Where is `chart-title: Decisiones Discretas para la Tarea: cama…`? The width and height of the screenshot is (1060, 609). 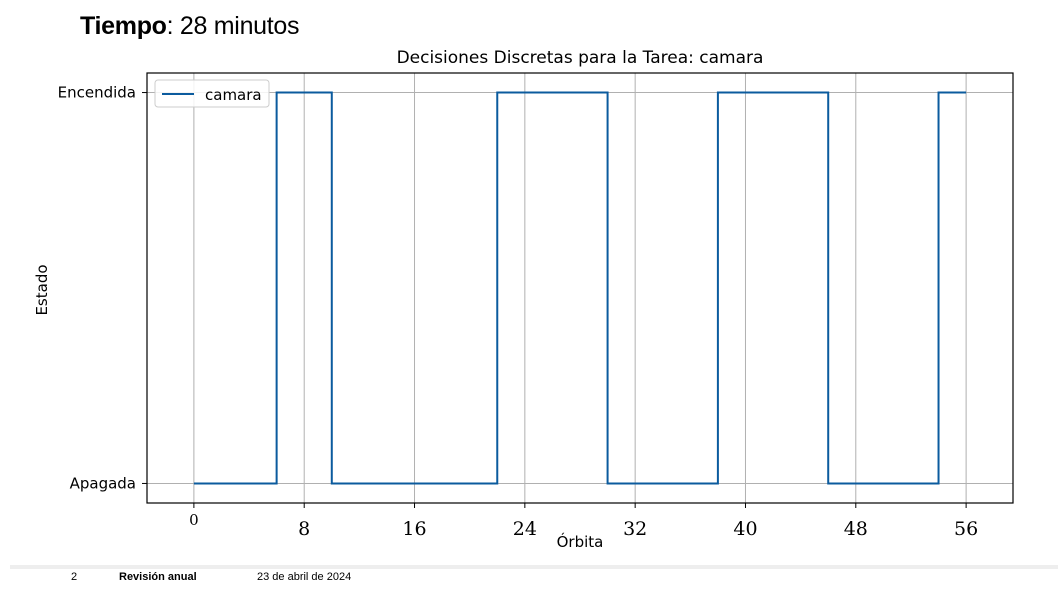
chart-title: Decisiones Discretas para la Tarea: cama… is located at coordinates (580, 58).